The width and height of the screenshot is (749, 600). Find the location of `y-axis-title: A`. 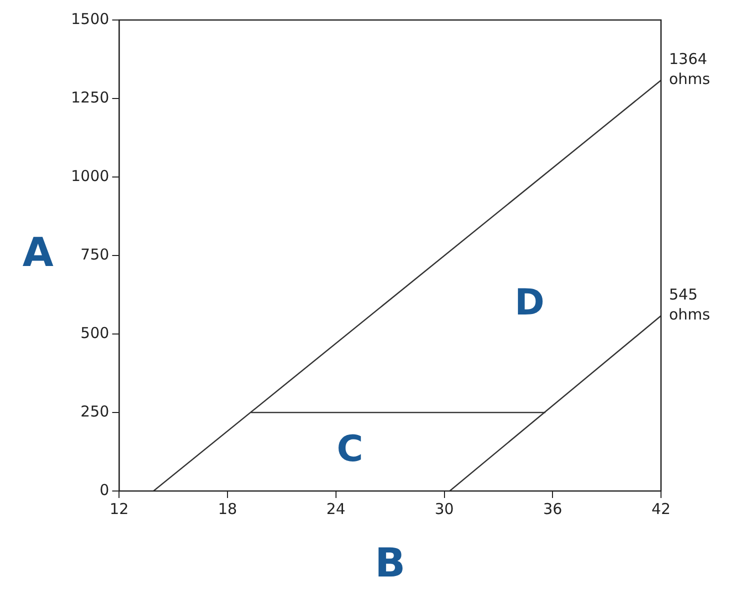

y-axis-title: A is located at coordinates (38, 253).